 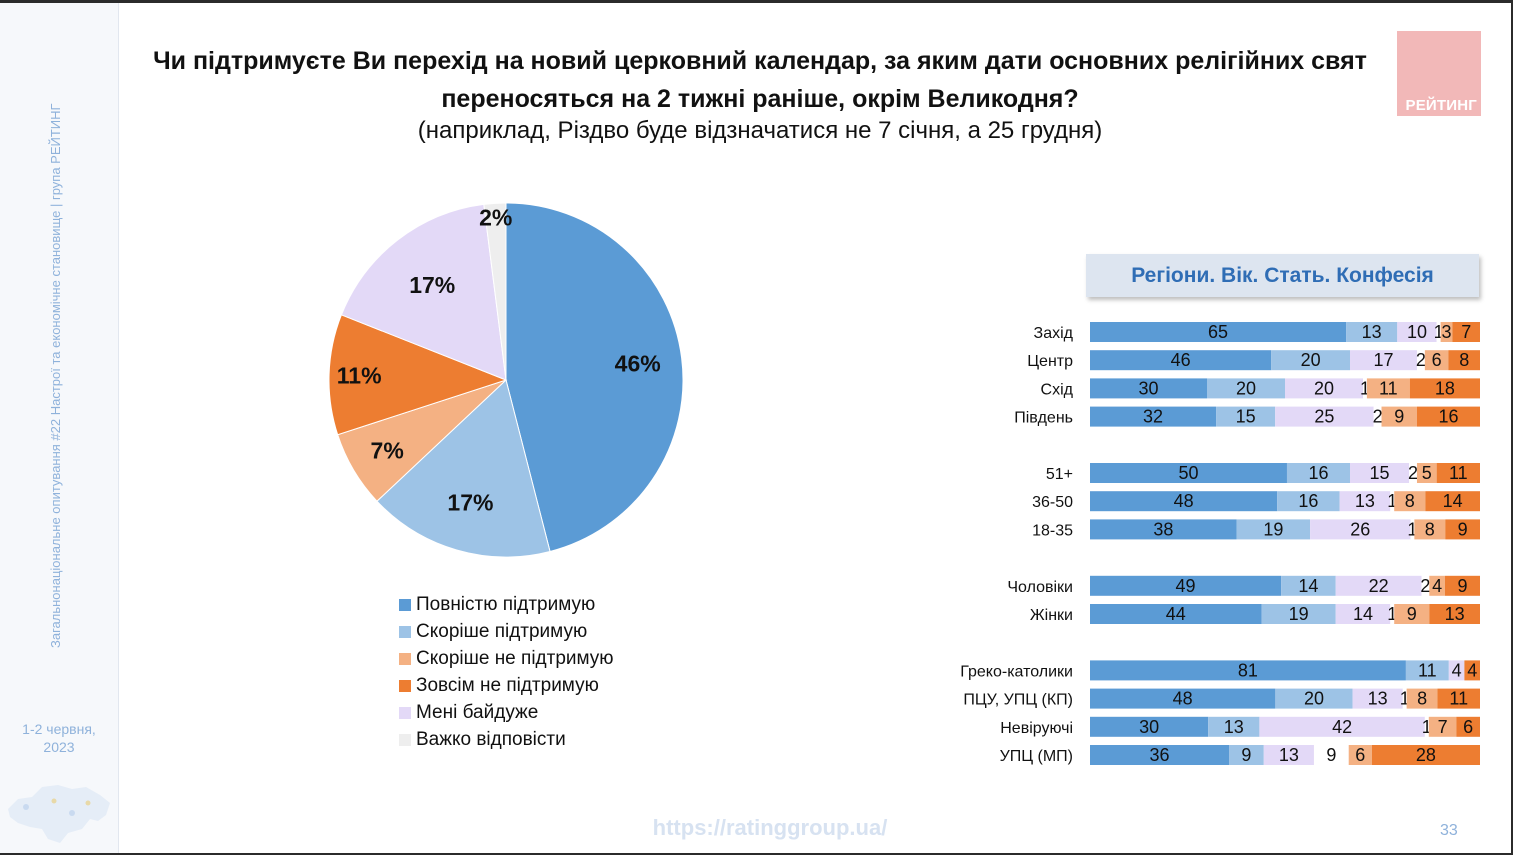 I want to click on bar-value-13-6: 28, so click(x=1426, y=755).